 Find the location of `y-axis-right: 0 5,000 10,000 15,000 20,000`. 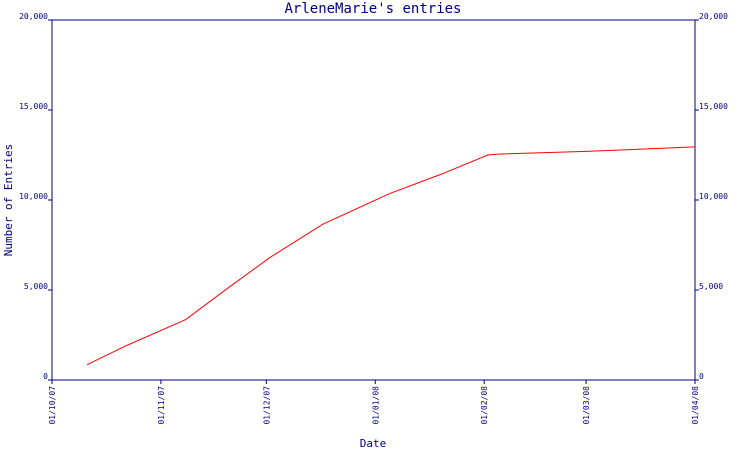

y-axis-right: 0 5,000 10,000 15,000 20,000 is located at coordinates (711, 196).